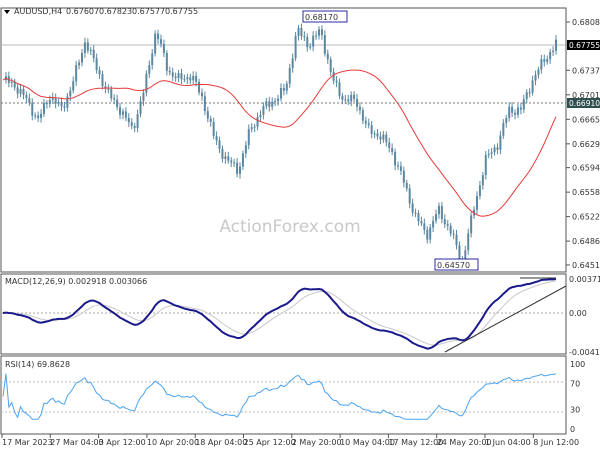 This screenshot has height=450, width=600. I want to click on high-label-box, so click(325, 16).